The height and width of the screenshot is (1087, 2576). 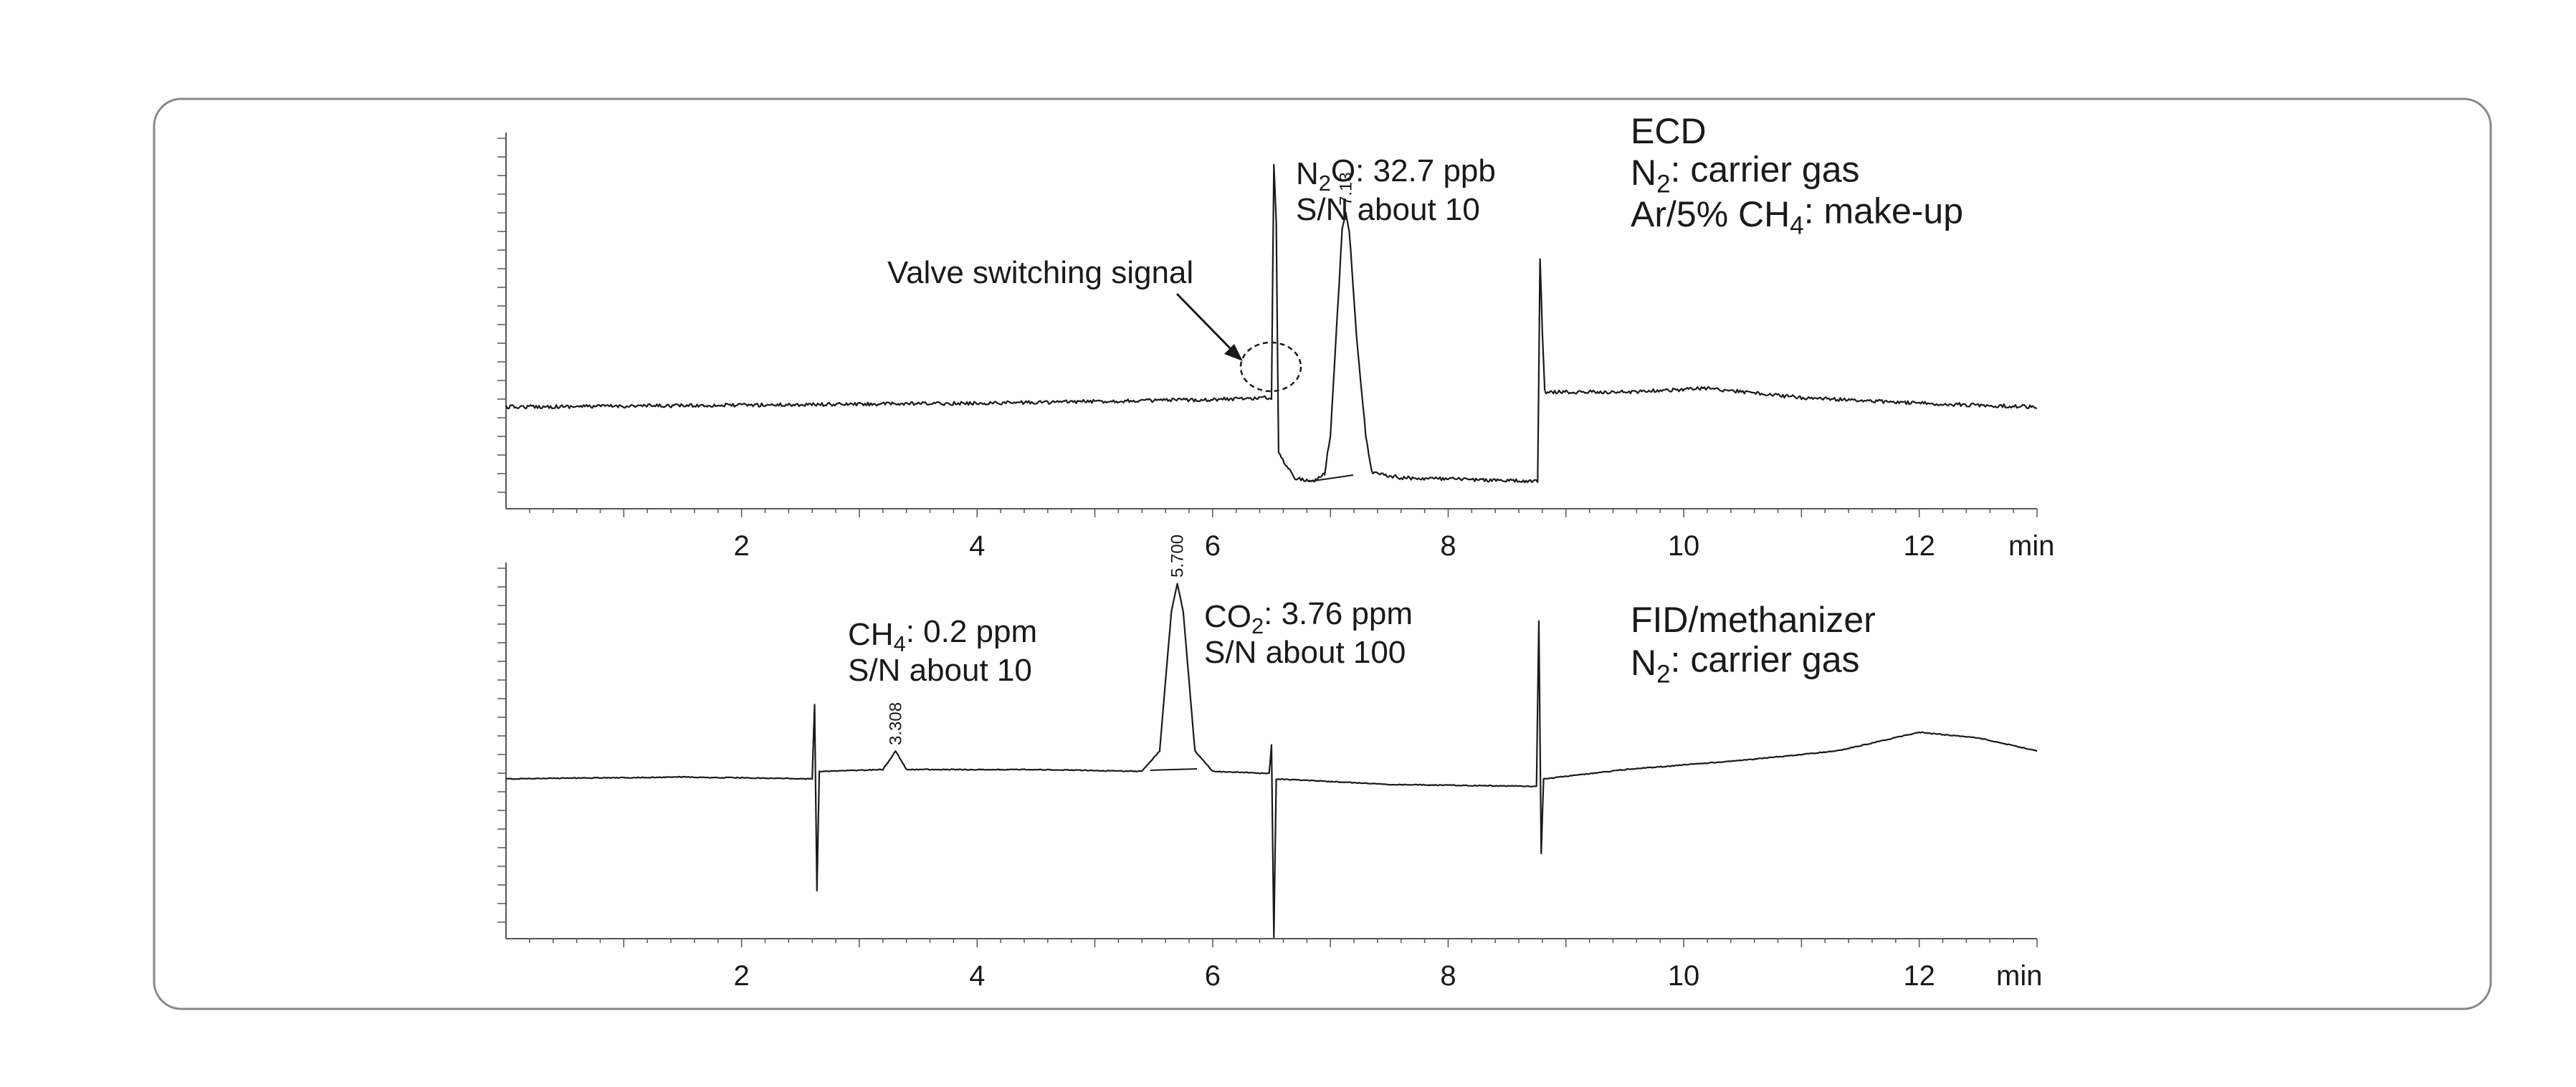 What do you see at coordinates (1797, 215) in the screenshot?
I see `ecd-makeup-label: Ar/5% CH4: make-up` at bounding box center [1797, 215].